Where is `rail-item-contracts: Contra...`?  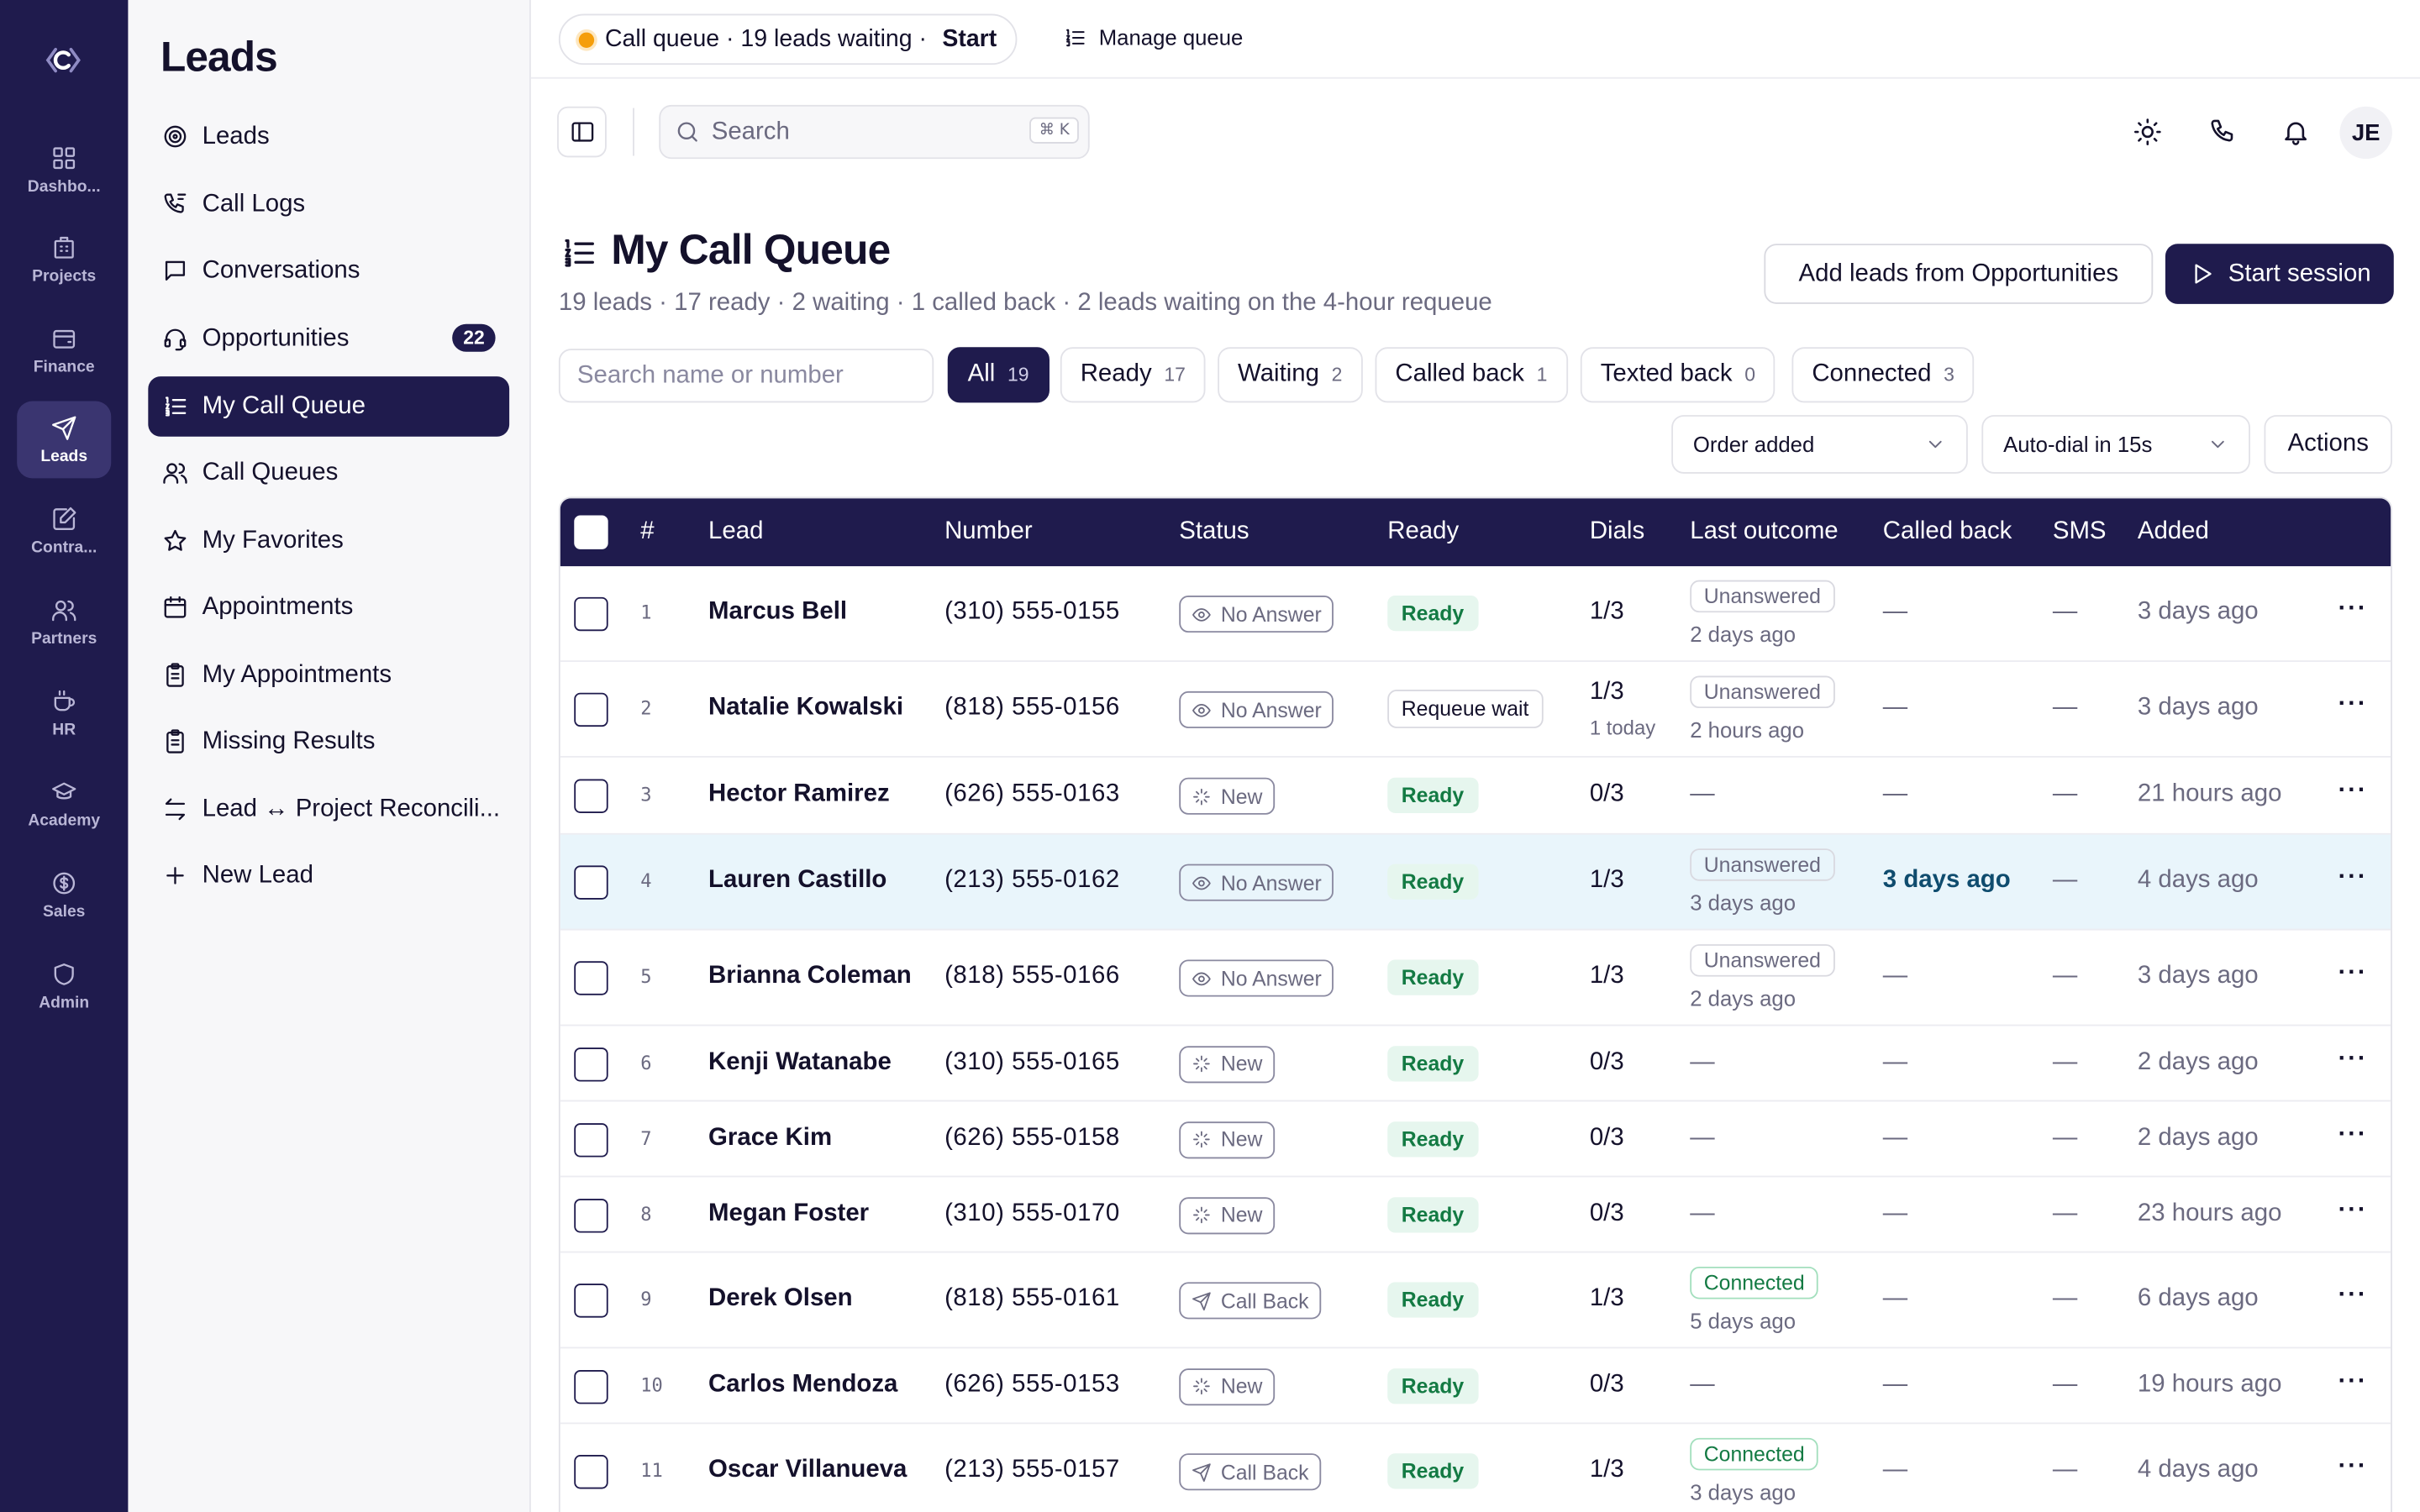
rail-item-contracts: Contra... is located at coordinates (64, 531).